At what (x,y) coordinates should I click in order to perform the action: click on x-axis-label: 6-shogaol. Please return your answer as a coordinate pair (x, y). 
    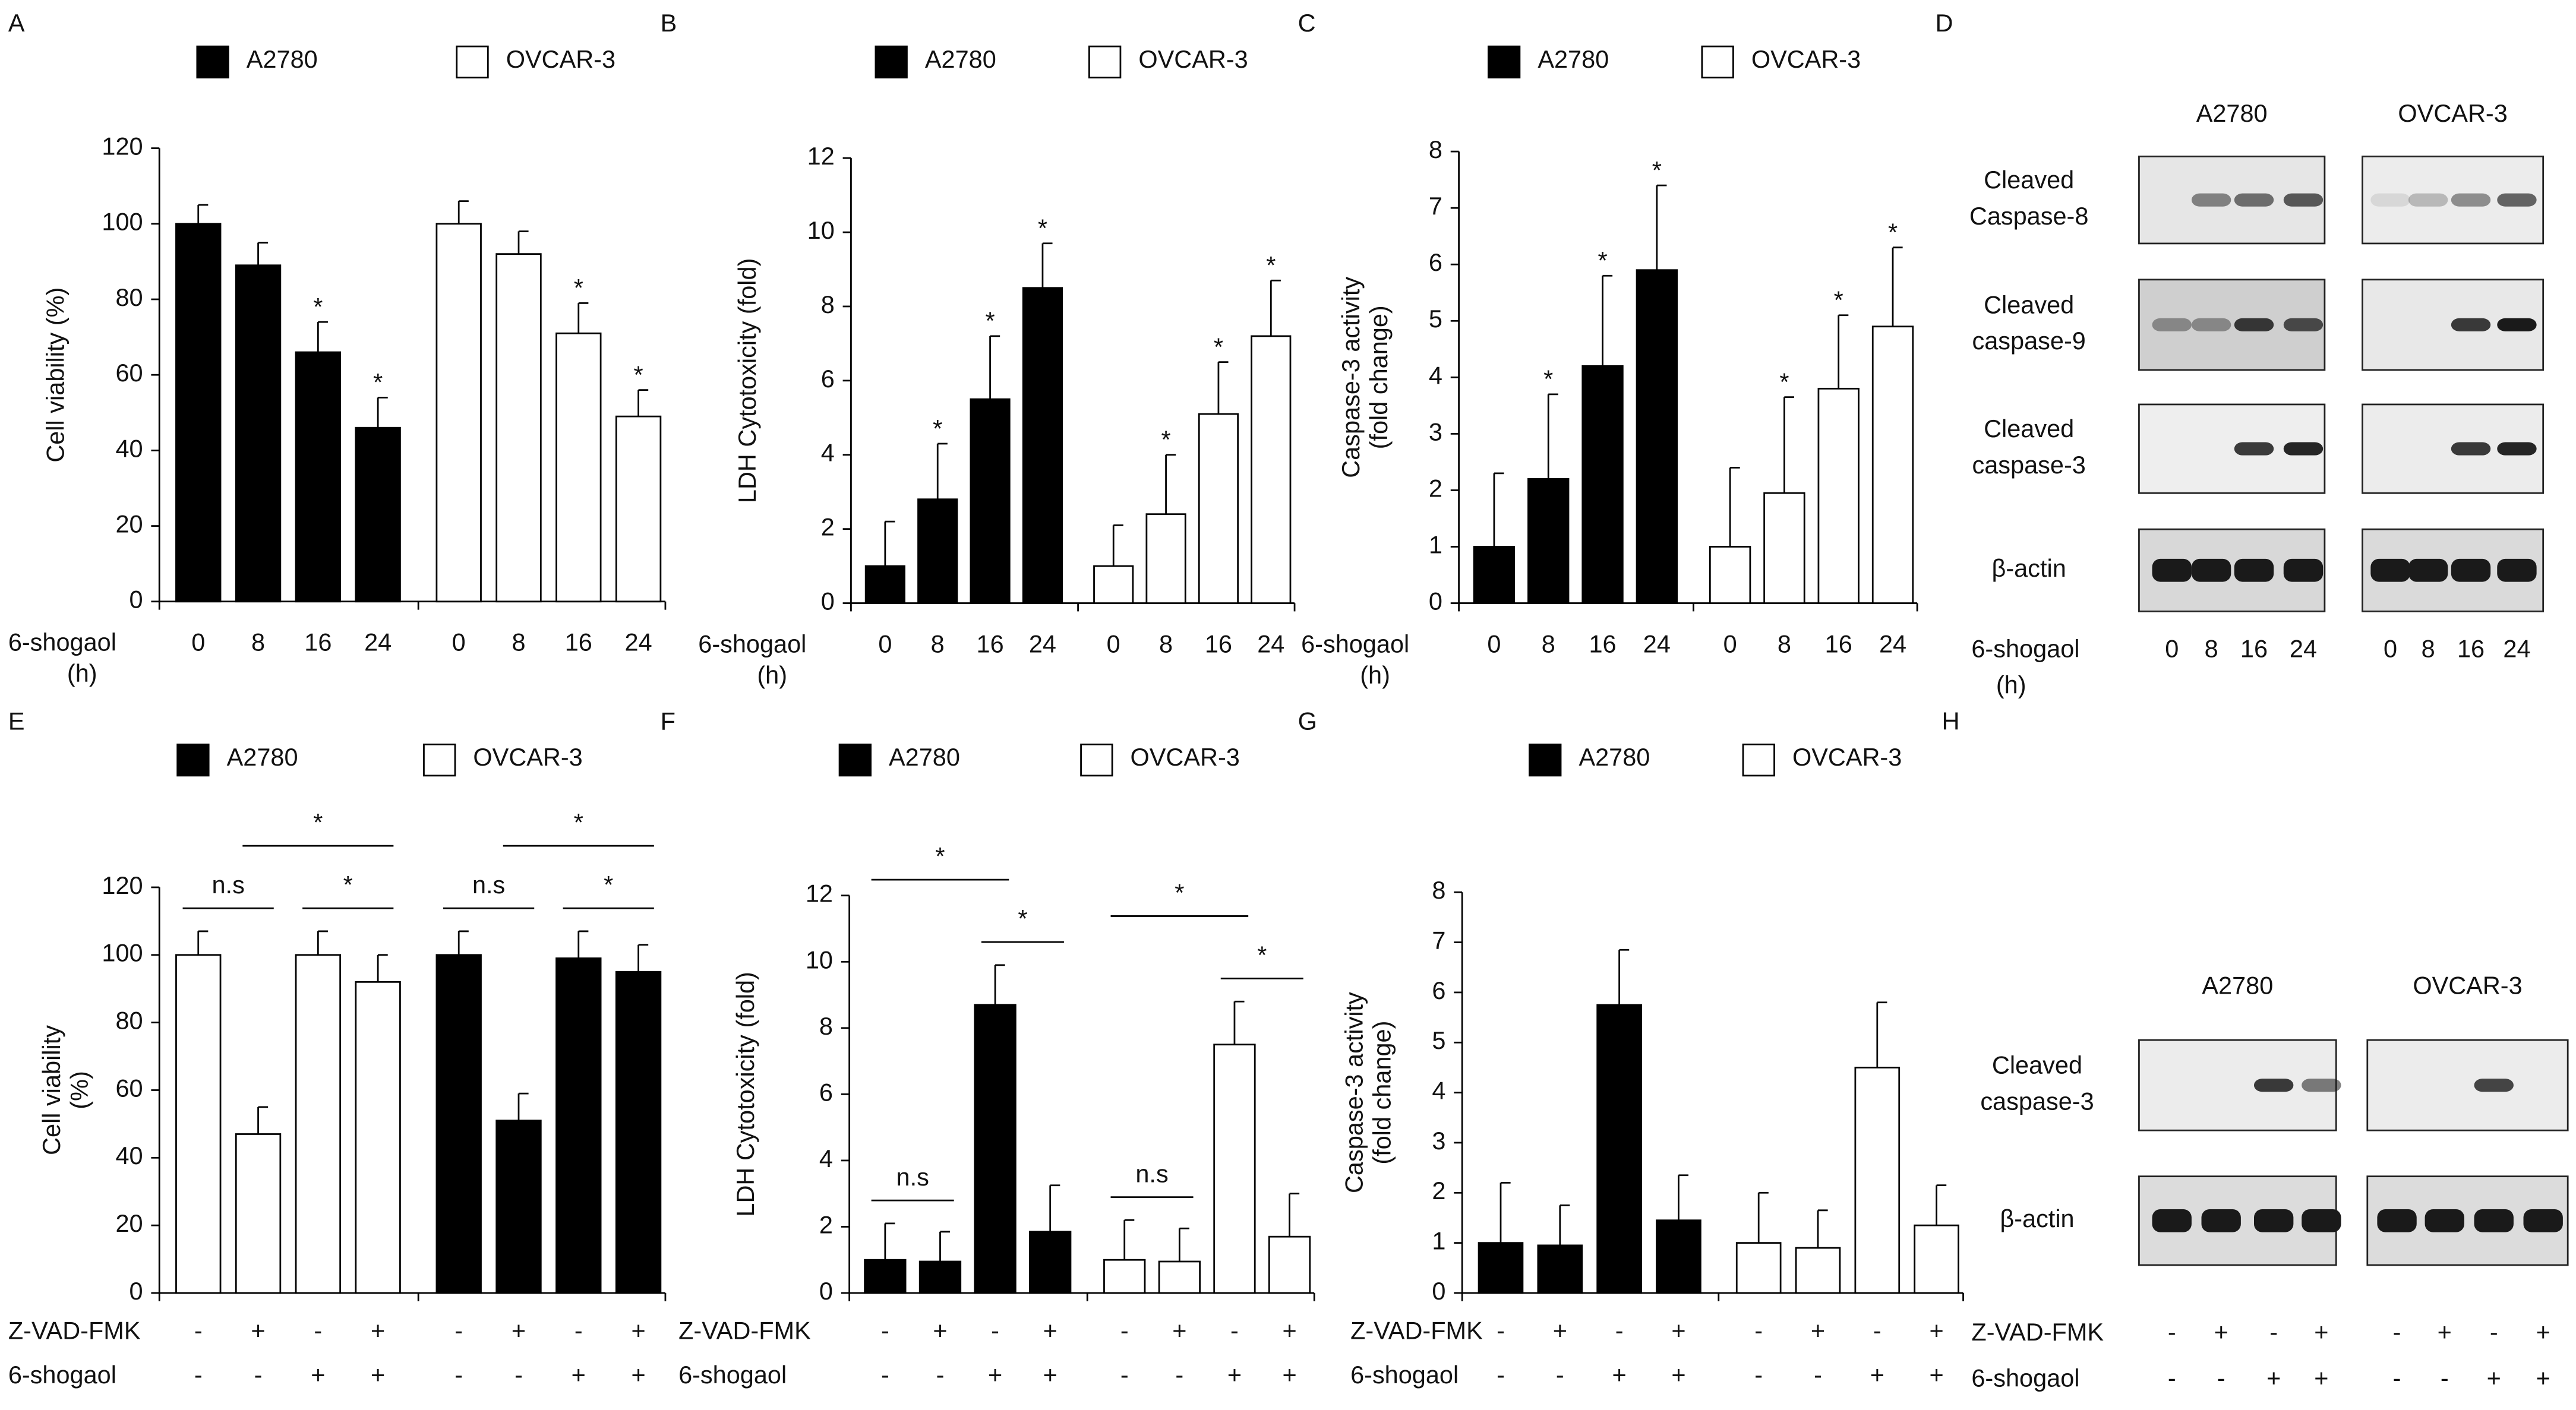
    Looking at the image, I should click on (752, 644).